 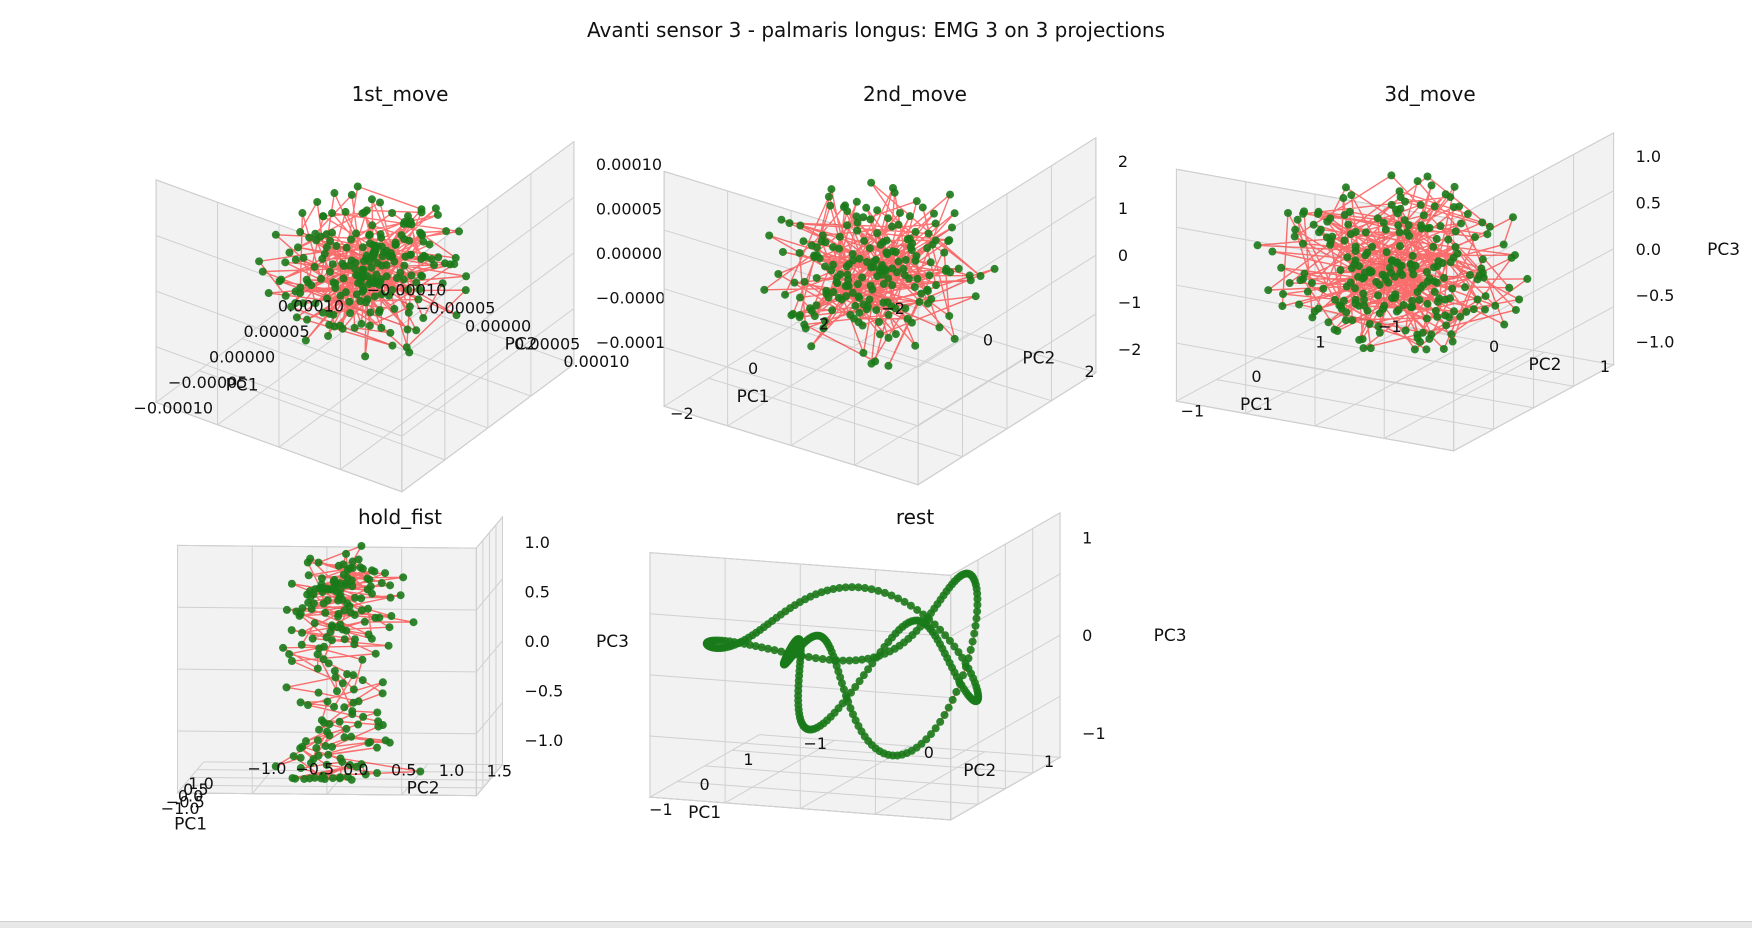 What do you see at coordinates (456, 308) in the screenshot?
I see `y-tick-label: −0.00005` at bounding box center [456, 308].